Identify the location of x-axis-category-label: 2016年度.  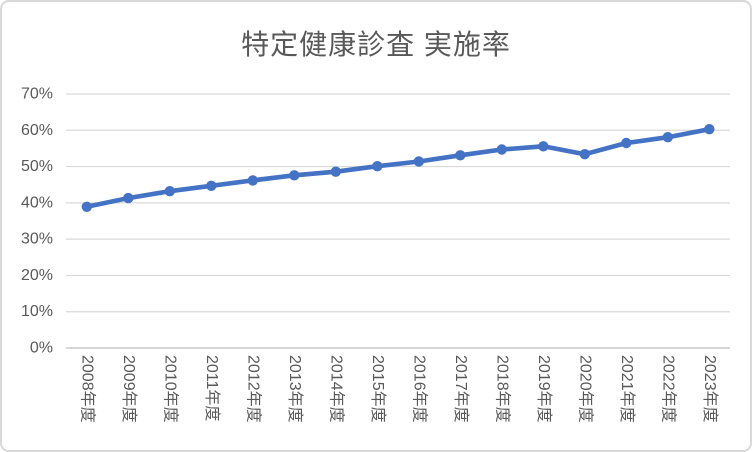
(419, 389).